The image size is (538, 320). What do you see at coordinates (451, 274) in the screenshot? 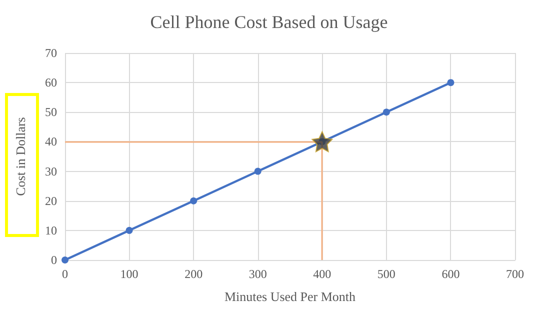
I see `x-tick-label: 600` at bounding box center [451, 274].